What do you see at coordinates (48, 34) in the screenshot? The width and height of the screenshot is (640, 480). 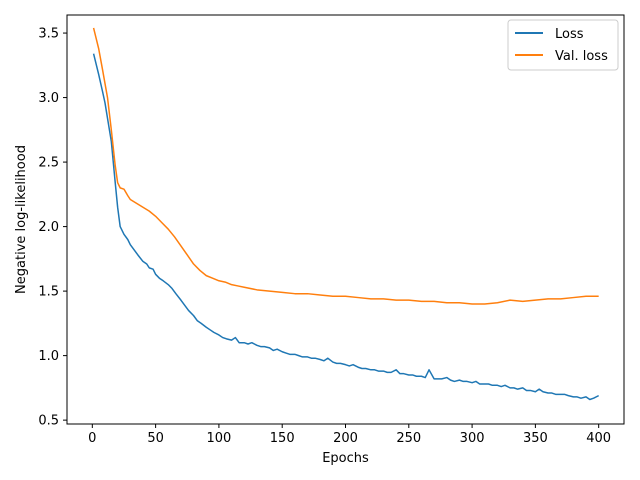 I see `y-tick-label: 3.5` at bounding box center [48, 34].